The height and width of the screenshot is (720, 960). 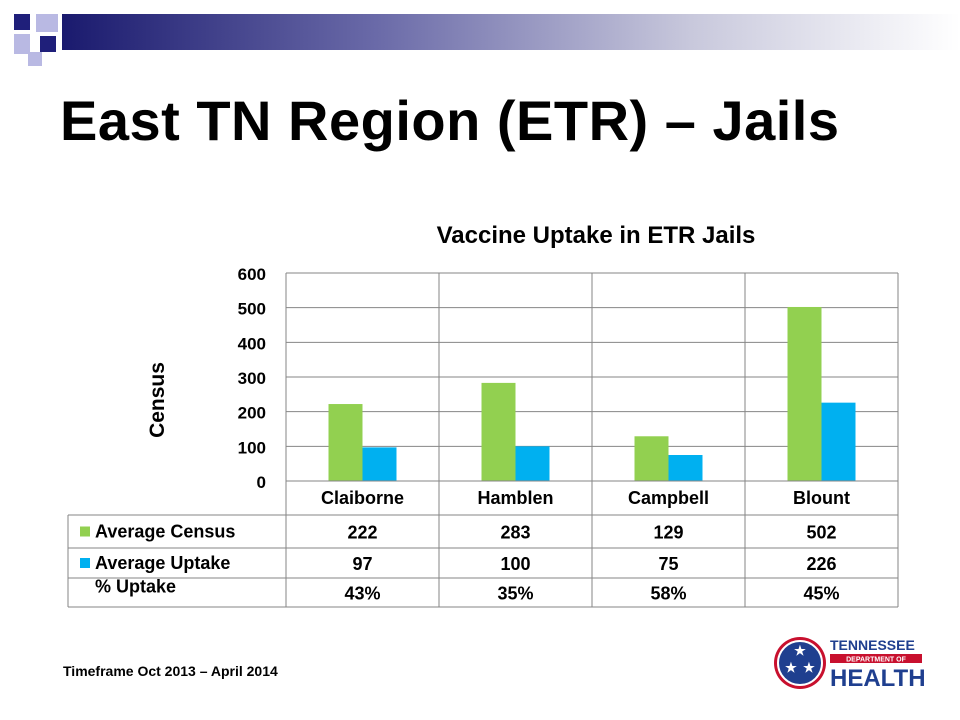 I want to click on table-cell-value: 97, so click(x=362, y=564).